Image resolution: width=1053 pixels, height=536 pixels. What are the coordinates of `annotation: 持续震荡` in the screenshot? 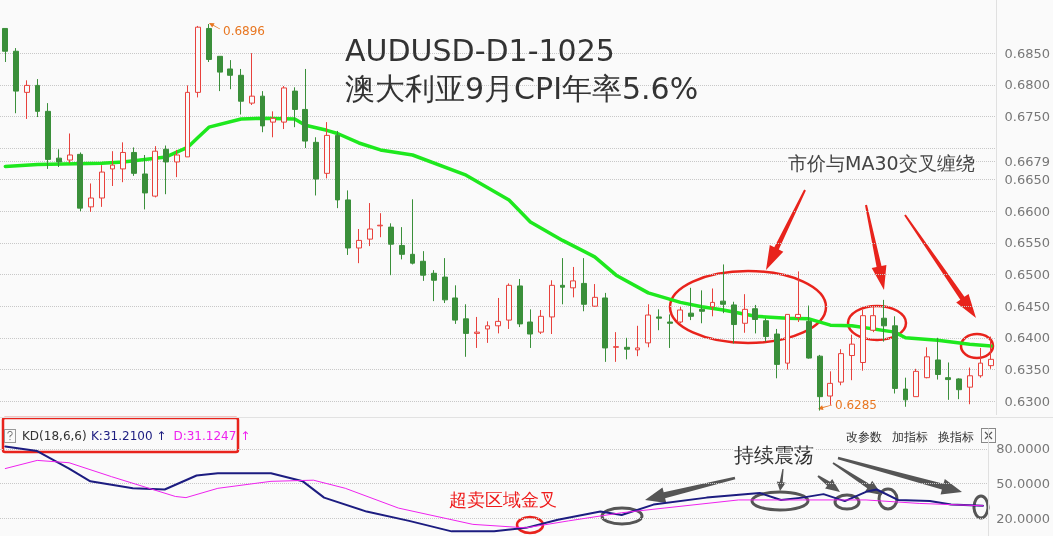 It's located at (774, 455).